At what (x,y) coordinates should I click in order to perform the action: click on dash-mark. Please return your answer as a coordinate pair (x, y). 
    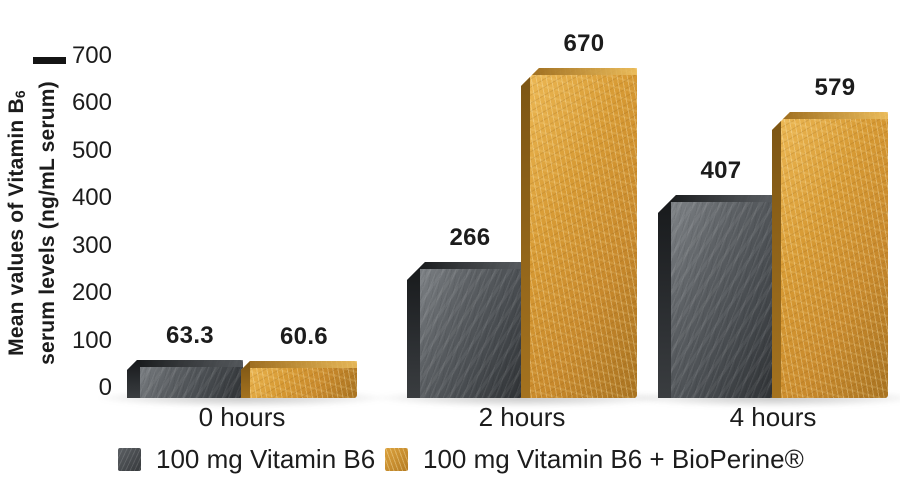
    Looking at the image, I should click on (49, 60).